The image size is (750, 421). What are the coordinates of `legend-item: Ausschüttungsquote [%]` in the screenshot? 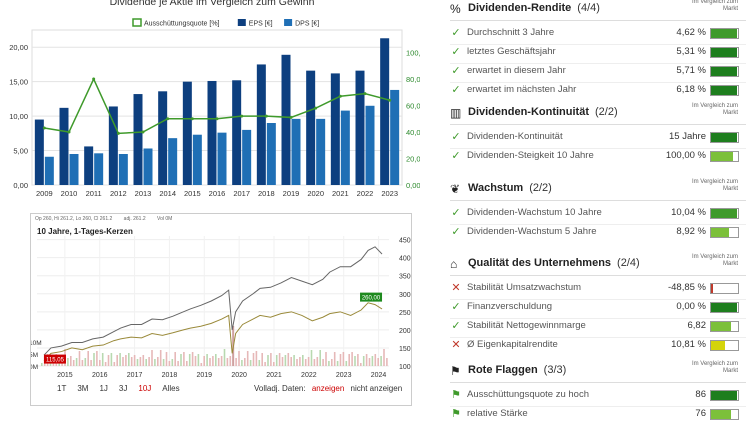 It's located at (176, 23).